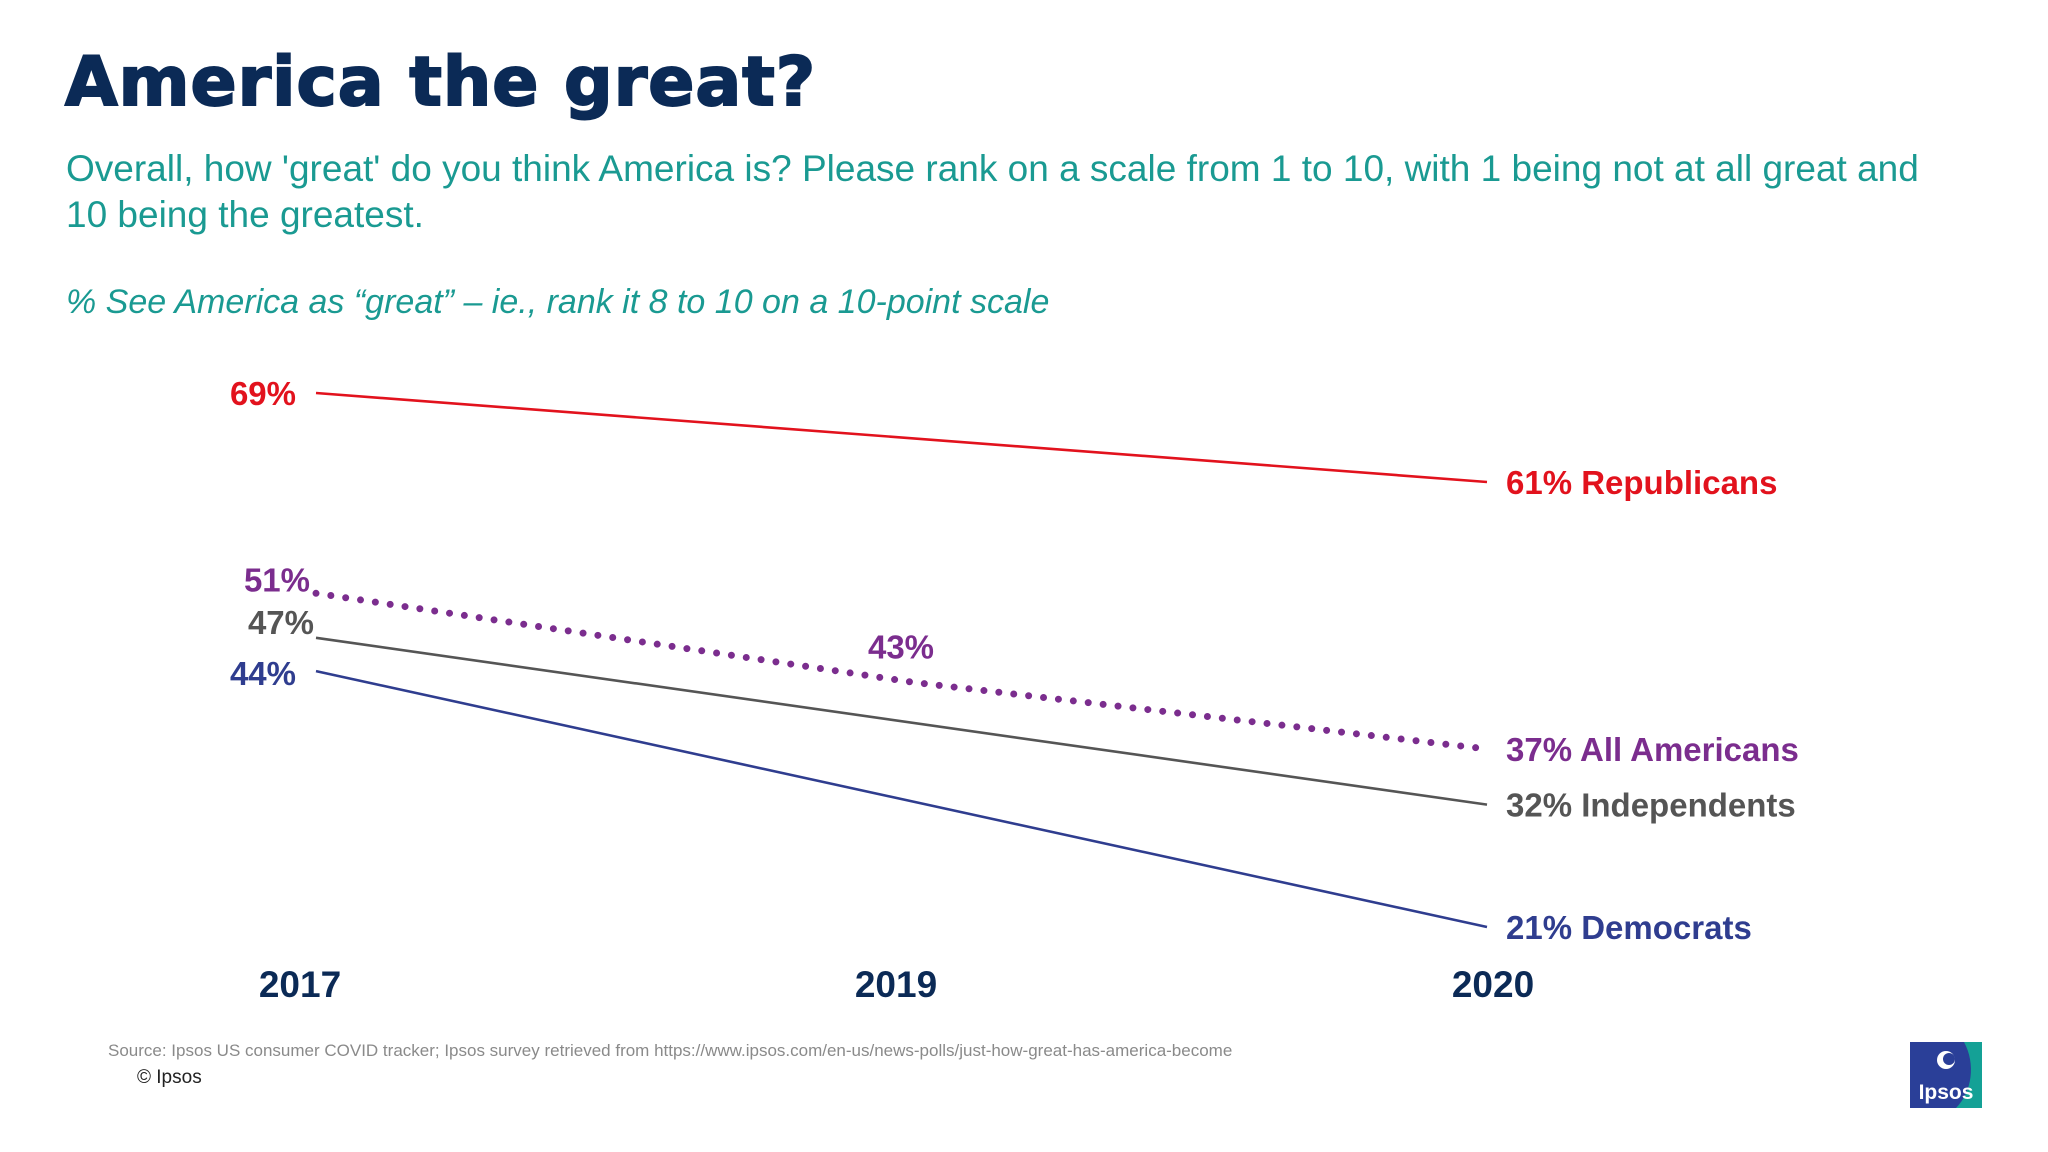 Image resolution: width=2048 pixels, height=1152 pixels. What do you see at coordinates (901, 671) in the screenshot?
I see `series-line-all-americans` at bounding box center [901, 671].